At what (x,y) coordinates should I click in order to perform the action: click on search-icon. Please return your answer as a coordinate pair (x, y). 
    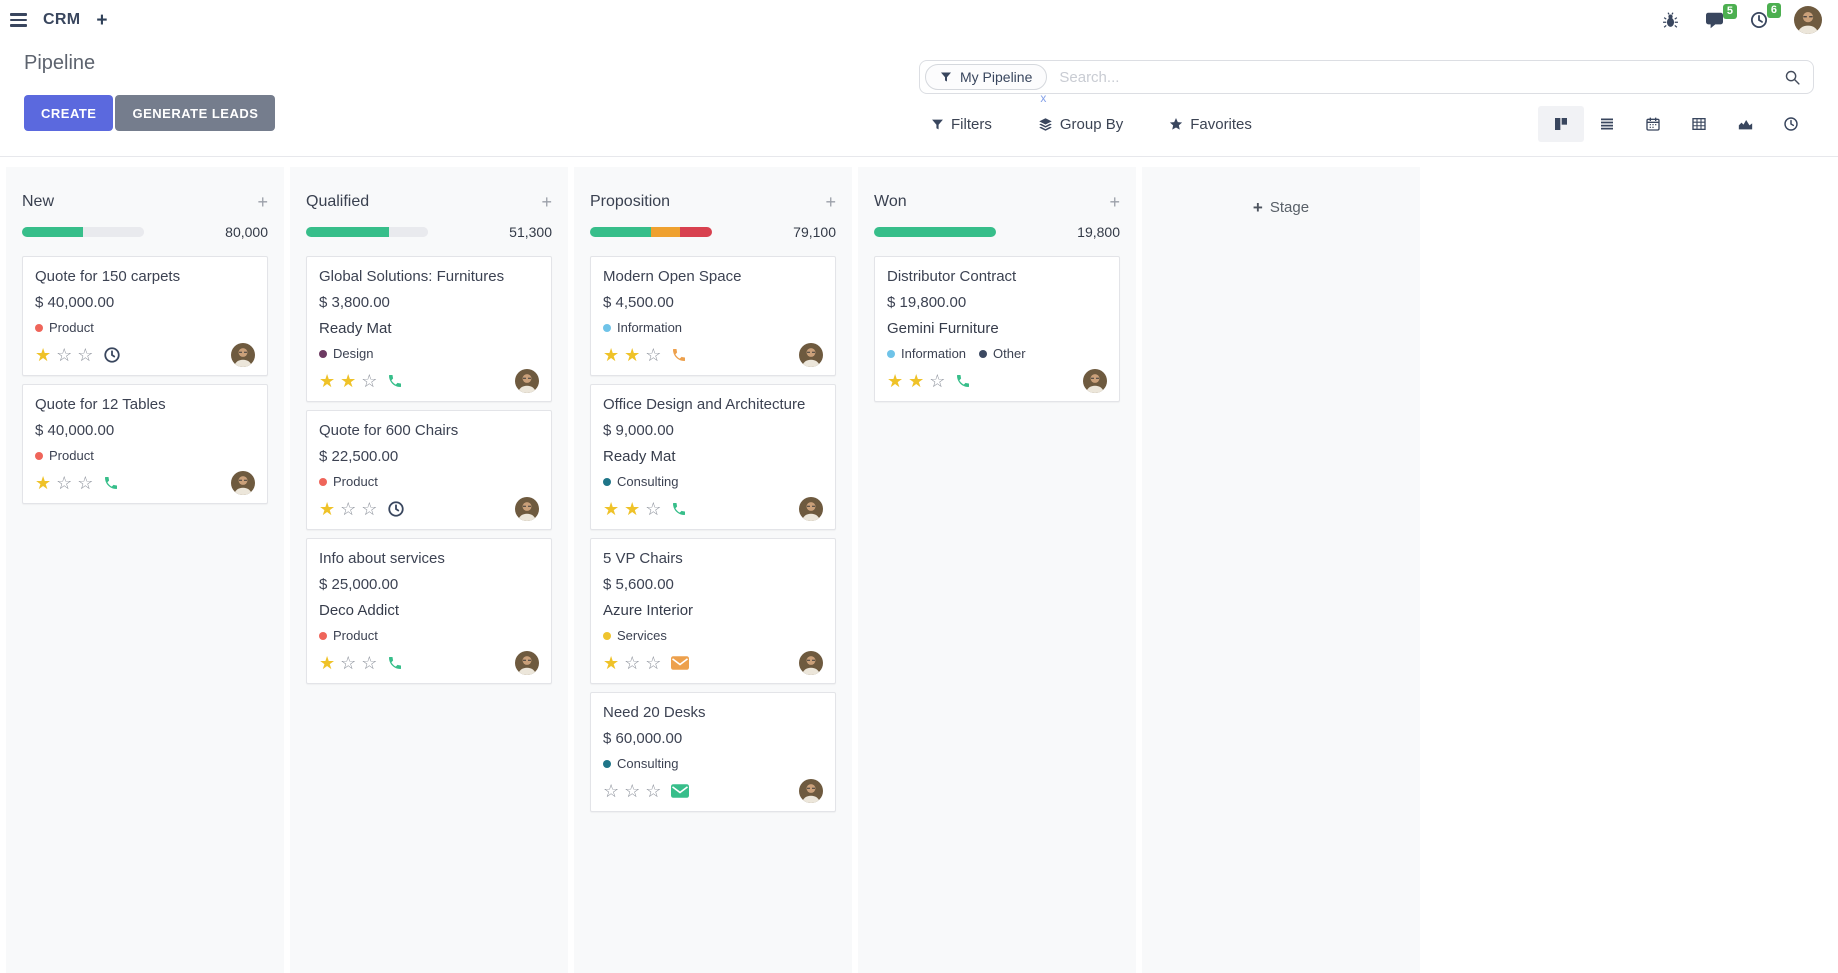
    Looking at the image, I should click on (1792, 77).